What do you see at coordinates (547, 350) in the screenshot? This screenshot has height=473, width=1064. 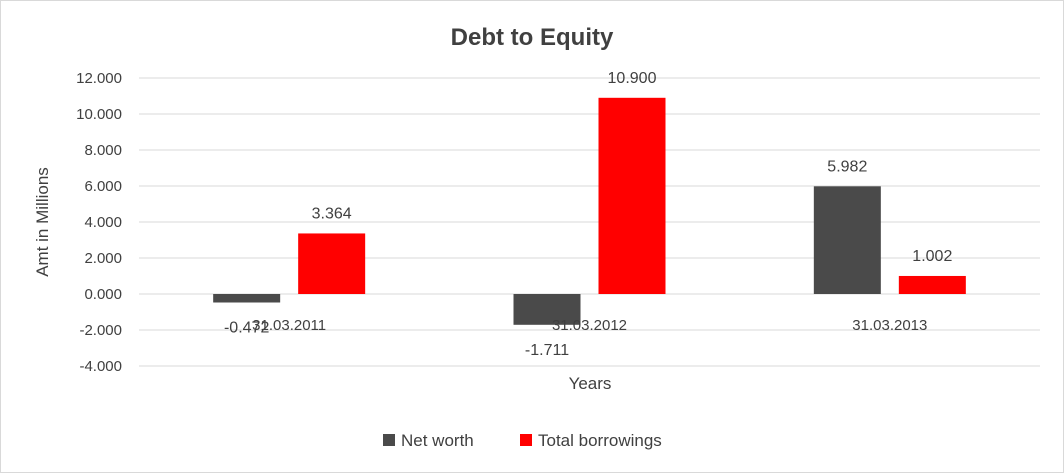 I see `data-label: -1.711` at bounding box center [547, 350].